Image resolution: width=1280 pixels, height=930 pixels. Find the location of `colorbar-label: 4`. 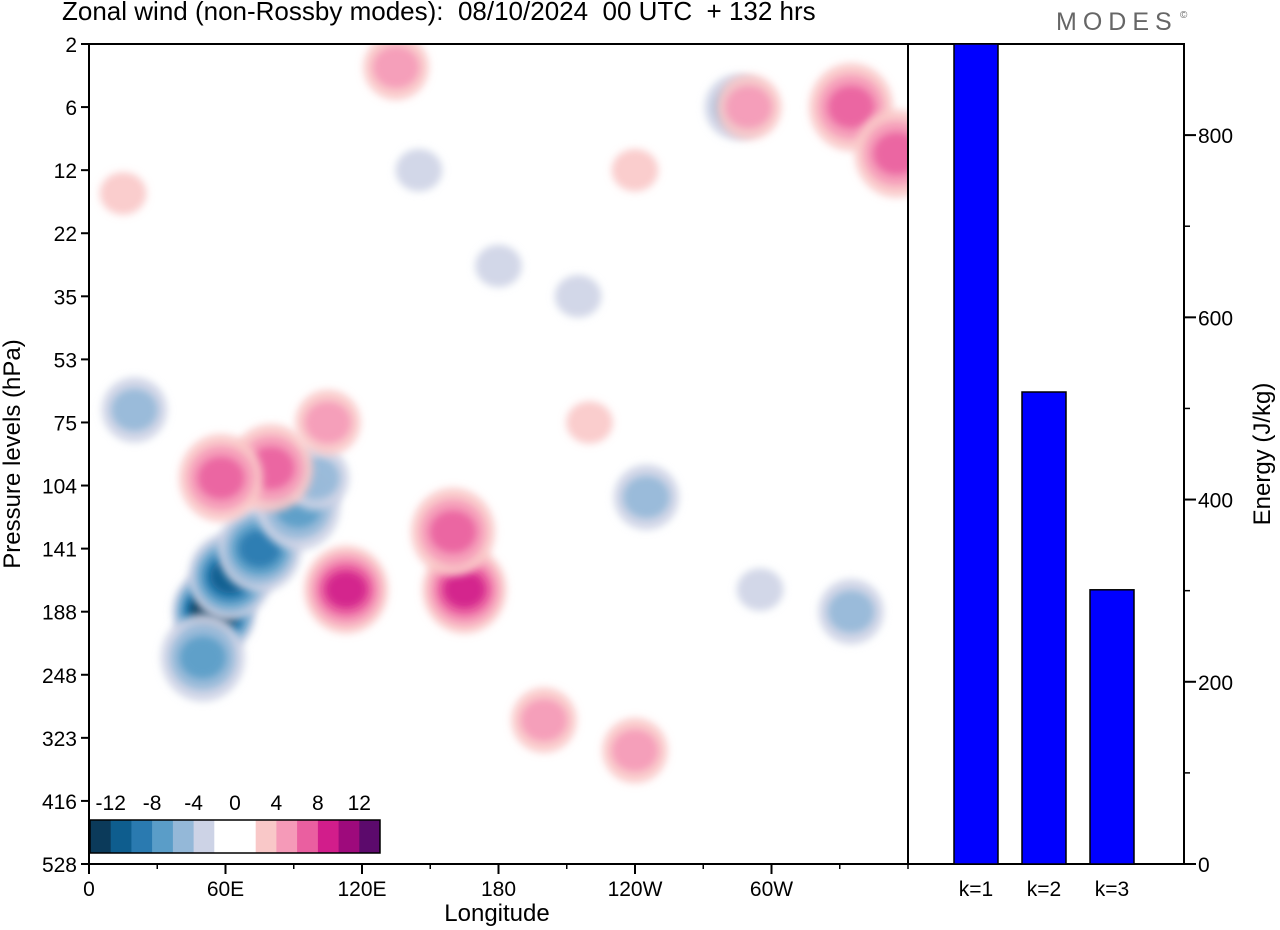

colorbar-label: 4 is located at coordinates (277, 803).